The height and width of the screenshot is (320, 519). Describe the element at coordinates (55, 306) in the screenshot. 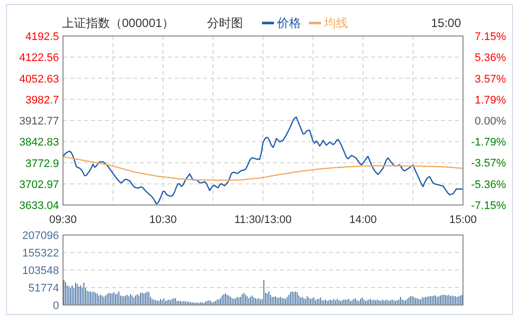

I see `y-tick-label: 0` at that location.